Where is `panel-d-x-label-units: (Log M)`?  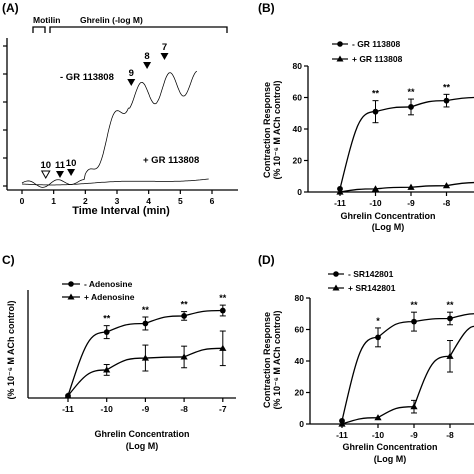
panel-d-x-label-units: (Log M) is located at coordinates (390, 459).